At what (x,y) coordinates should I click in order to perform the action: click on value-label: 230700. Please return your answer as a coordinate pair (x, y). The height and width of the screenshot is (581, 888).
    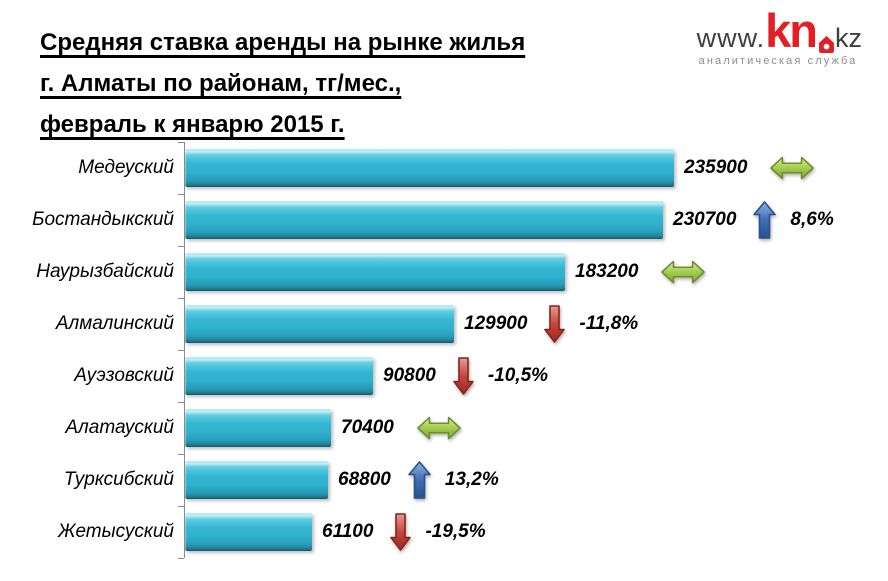
    Looking at the image, I should click on (705, 219).